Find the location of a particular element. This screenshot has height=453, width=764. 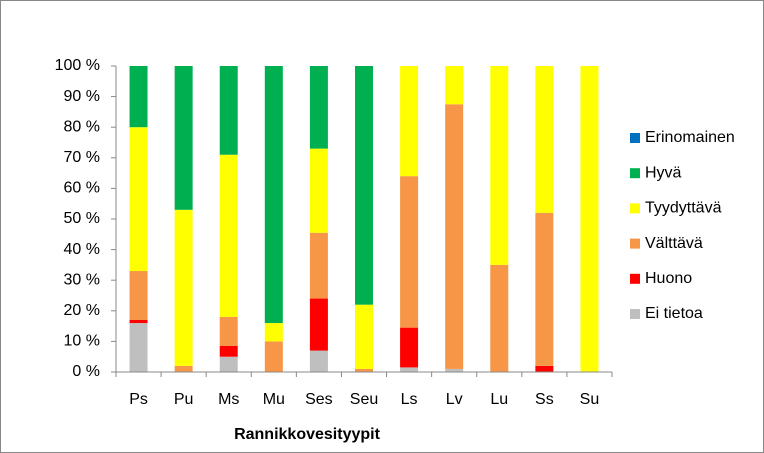

x-tick-label: Lu is located at coordinates (499, 399).